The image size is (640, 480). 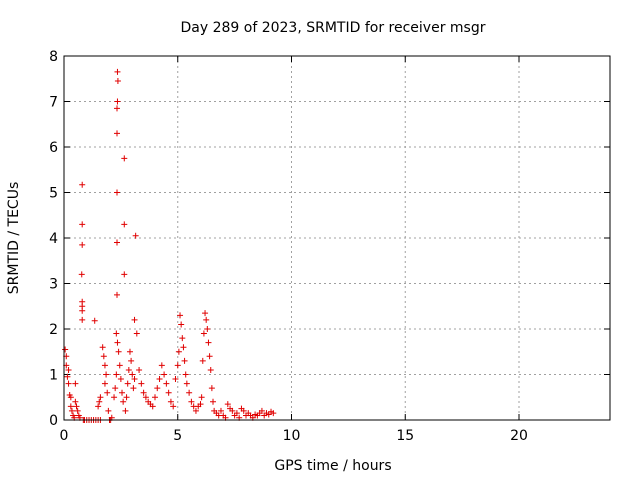 What do you see at coordinates (53, 103) in the screenshot?
I see `y-tick-label: 7` at bounding box center [53, 103].